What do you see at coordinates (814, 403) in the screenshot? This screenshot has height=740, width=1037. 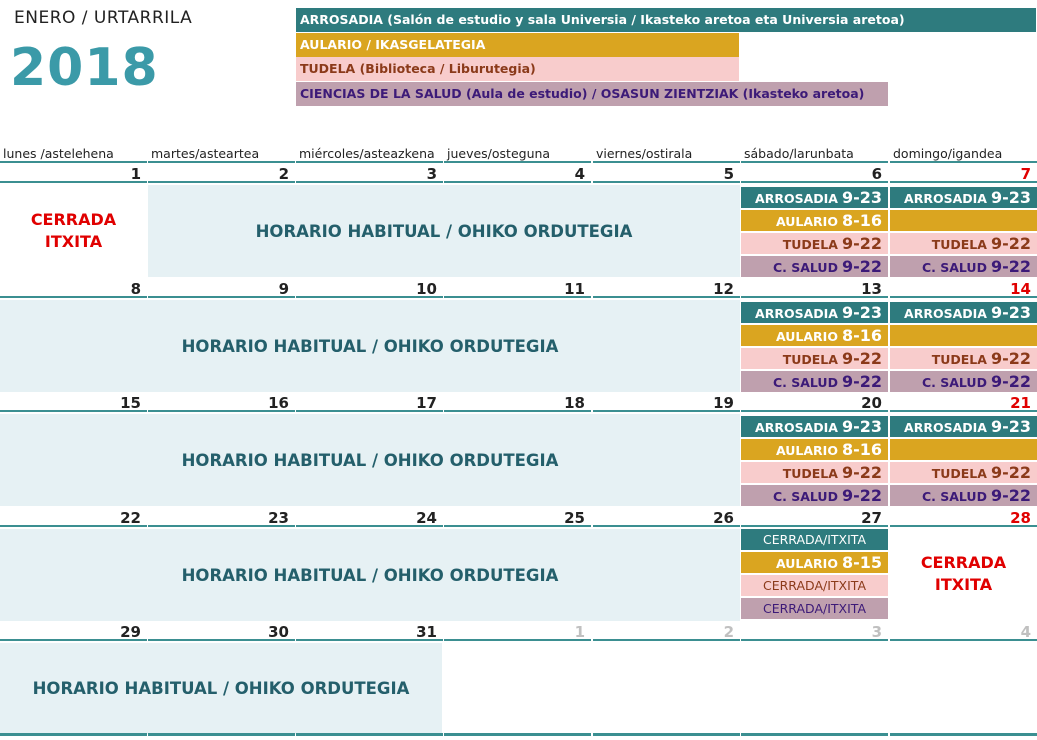 I see `day-number: 20` at bounding box center [814, 403].